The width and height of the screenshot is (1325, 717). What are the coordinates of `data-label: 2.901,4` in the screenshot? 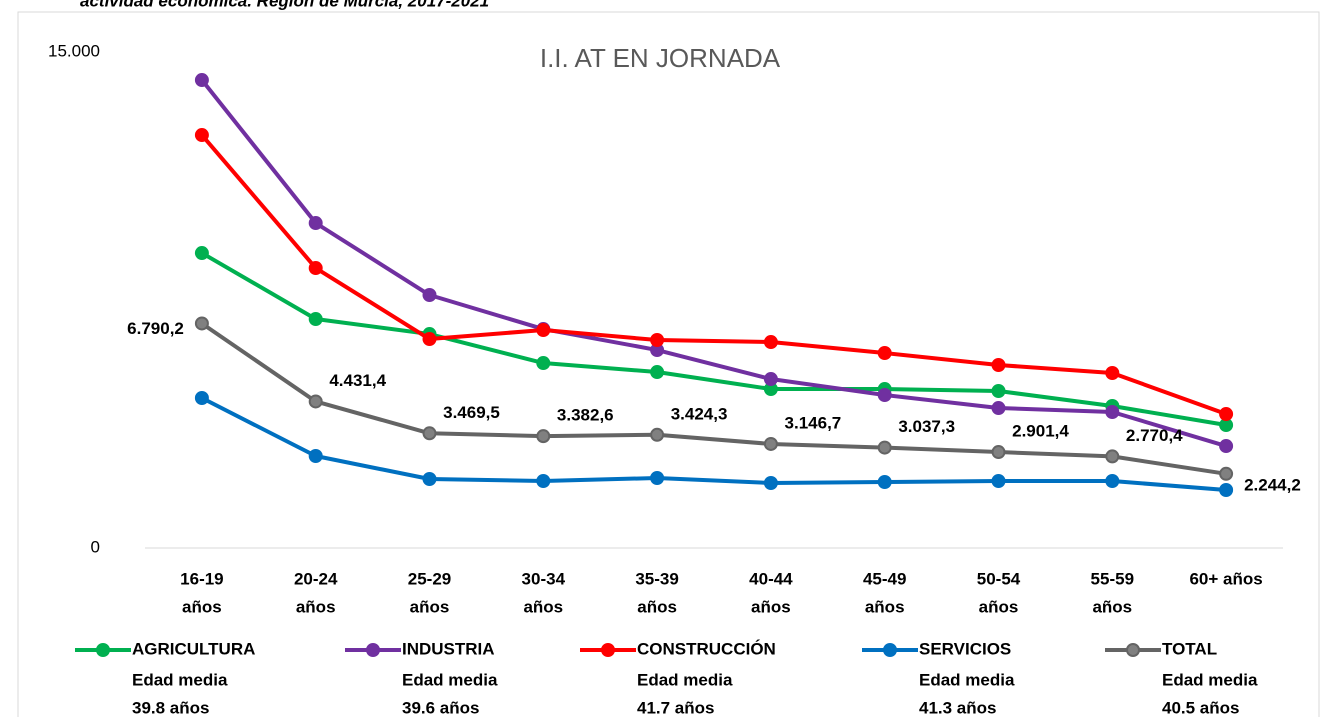 It's located at (1040, 431).